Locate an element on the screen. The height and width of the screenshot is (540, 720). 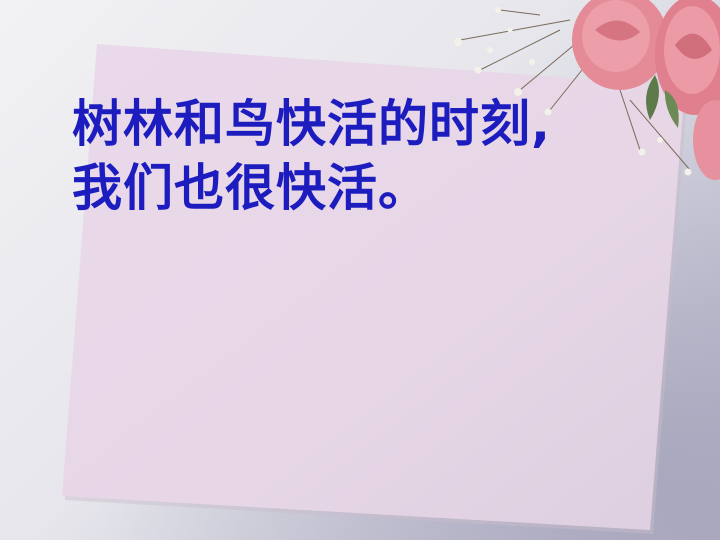
text-line-1: 树林和鸟快活的时刻, is located at coordinates (311, 124).